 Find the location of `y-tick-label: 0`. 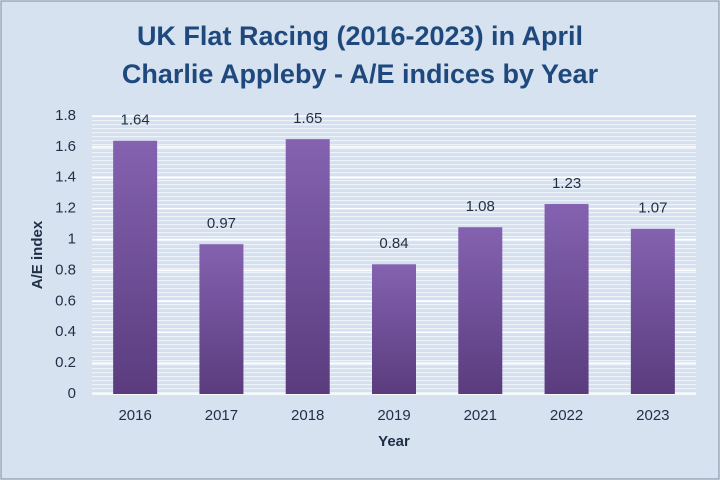

y-tick-label: 0 is located at coordinates (72, 393).